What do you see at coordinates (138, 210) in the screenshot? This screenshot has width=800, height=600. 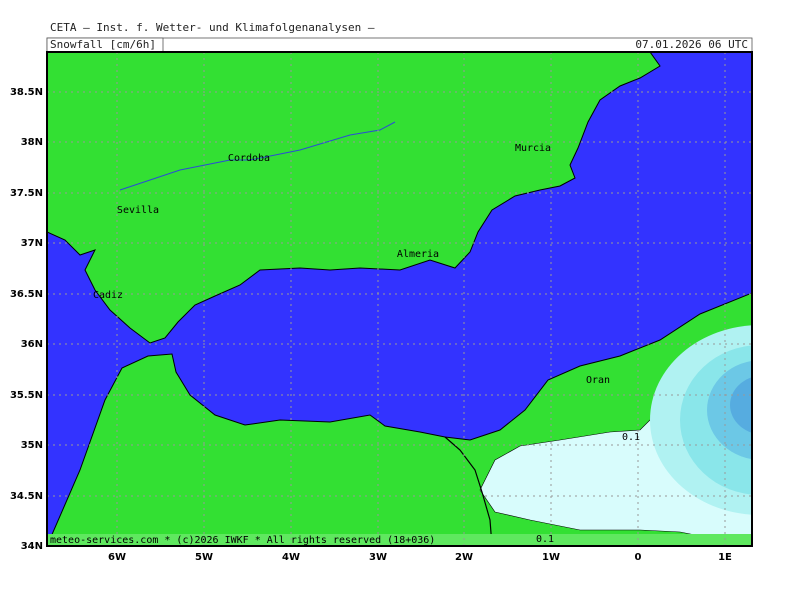 I see `city-label: Sevilla` at bounding box center [138, 210].